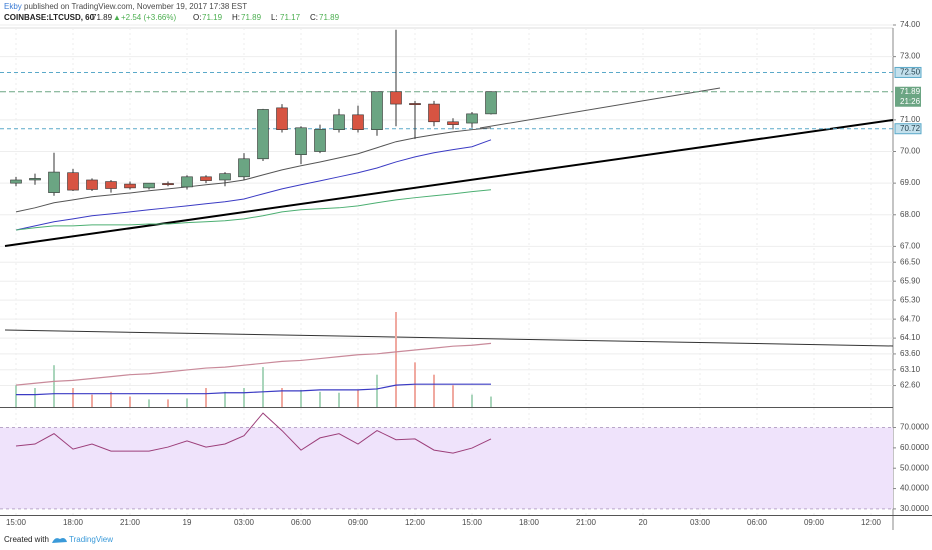 The height and width of the screenshot is (550, 932). I want to click on rsi-line, so click(253, 433).